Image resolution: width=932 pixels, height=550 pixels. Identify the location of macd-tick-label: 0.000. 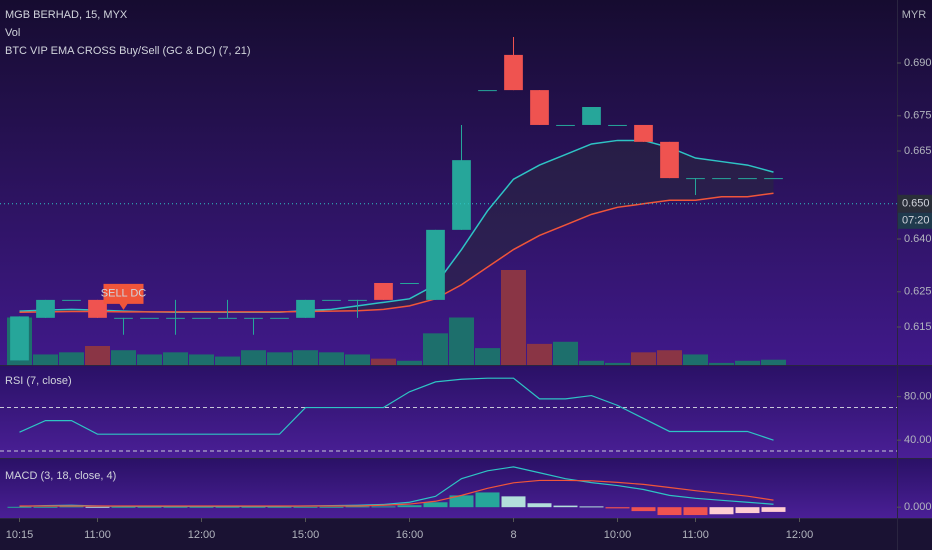
(918, 507).